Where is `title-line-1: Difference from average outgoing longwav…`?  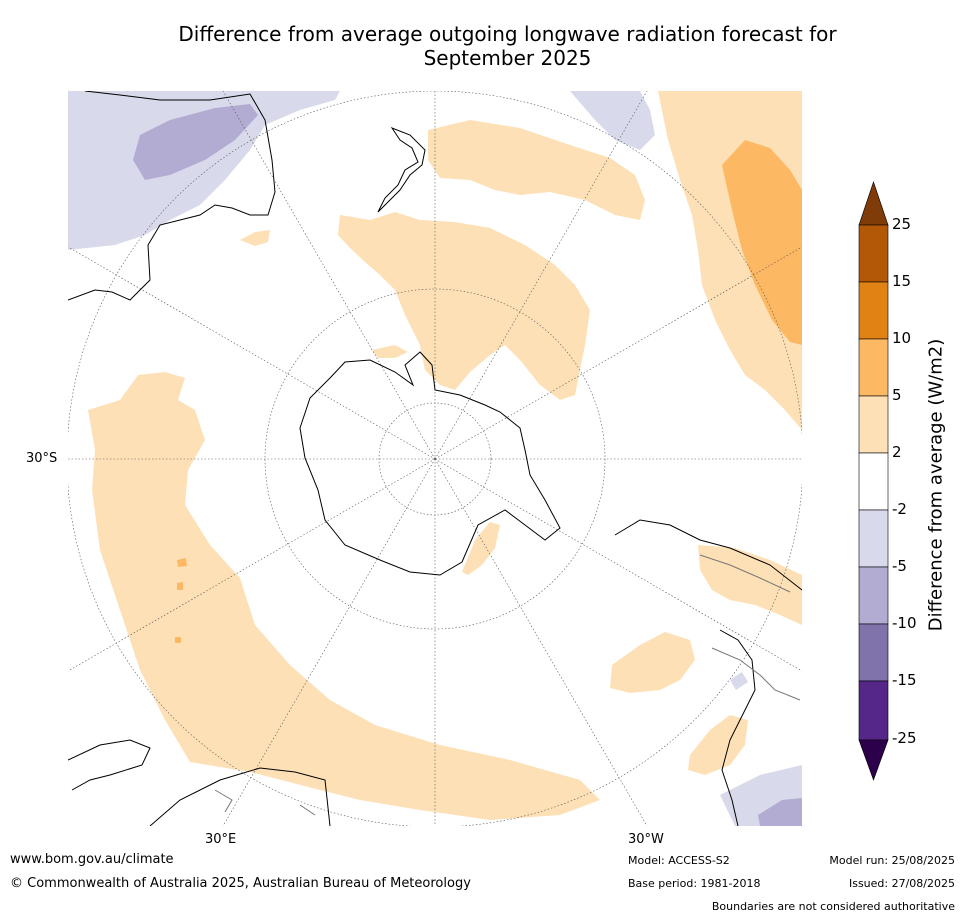
title-line-1: Difference from average outgoing longwav… is located at coordinates (507, 34).